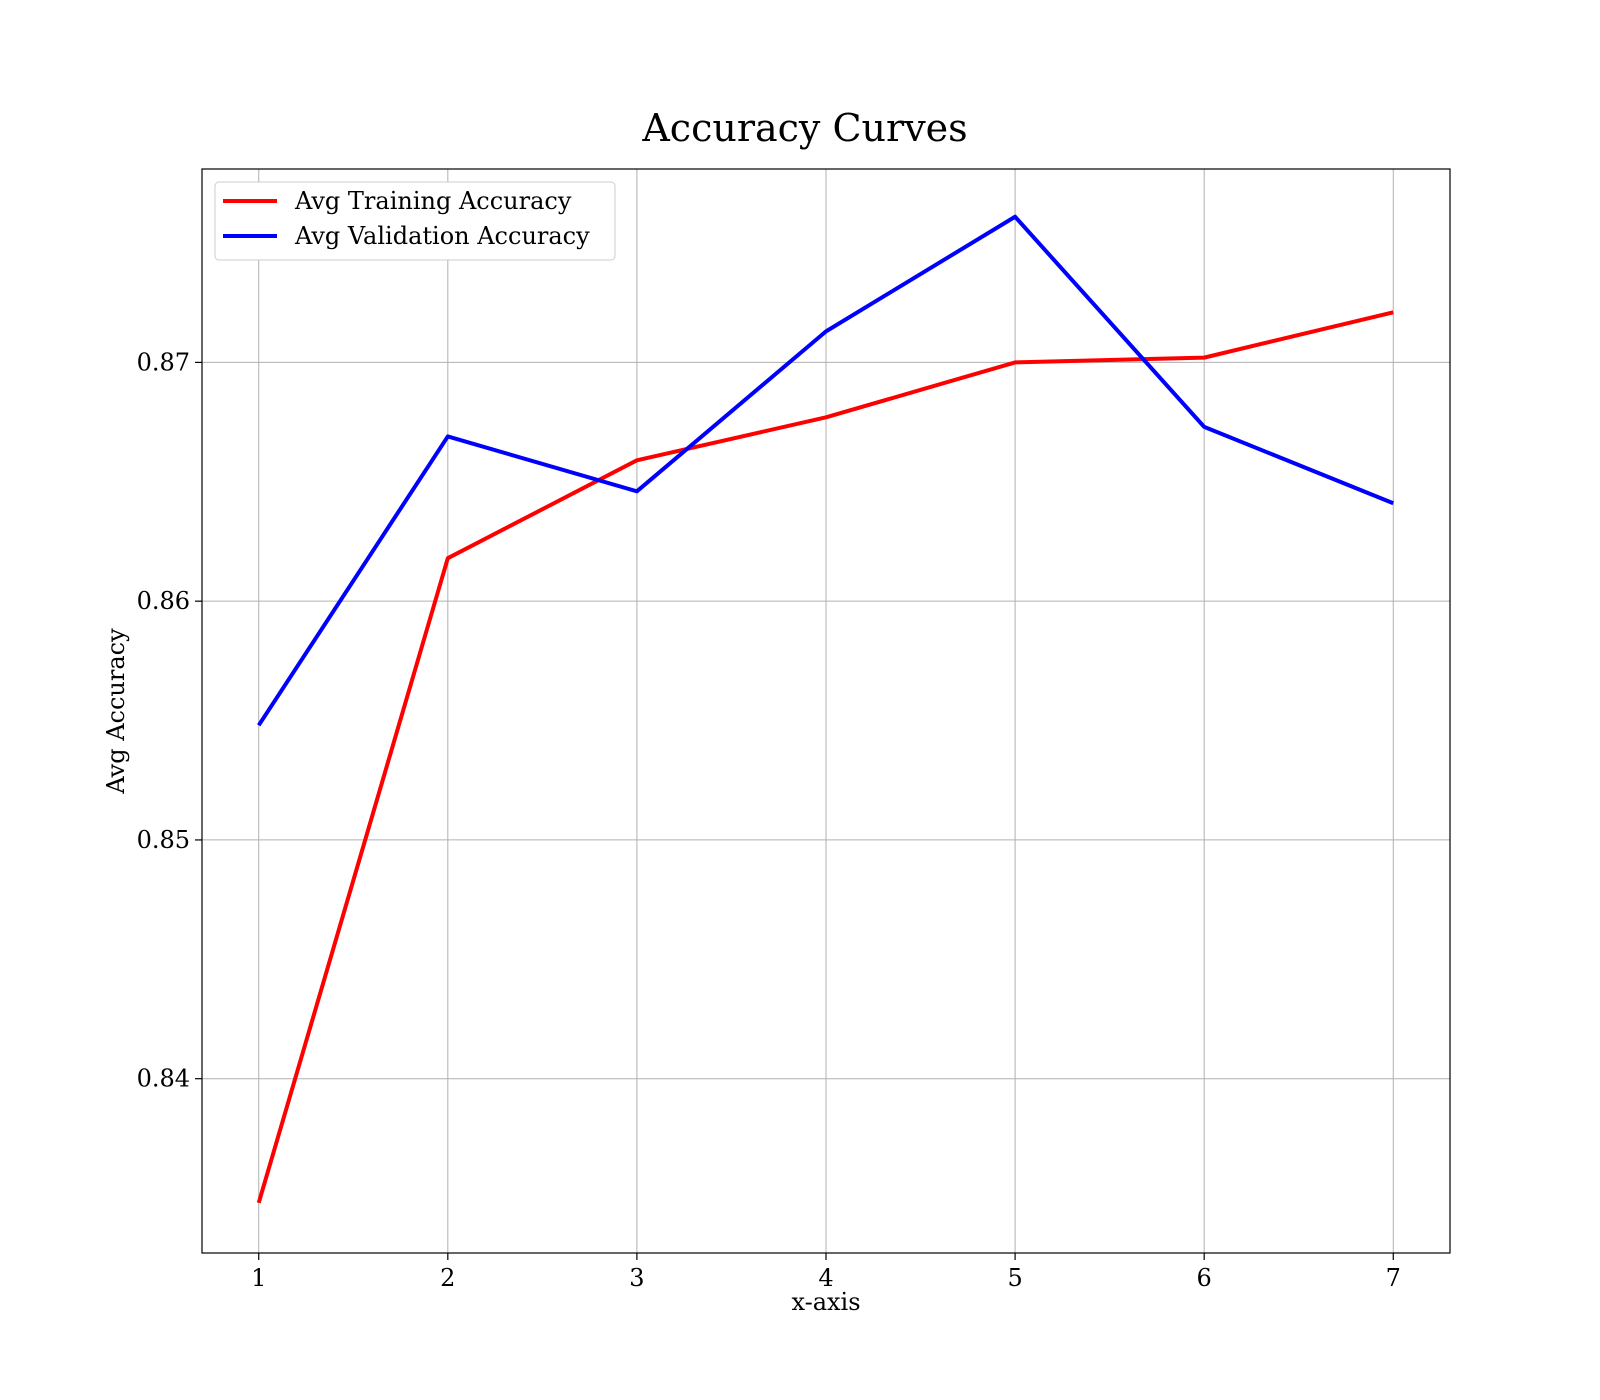 This screenshot has height=1400, width=1600. What do you see at coordinates (258, 1278) in the screenshot?
I see `x-tick-label: 1` at bounding box center [258, 1278].